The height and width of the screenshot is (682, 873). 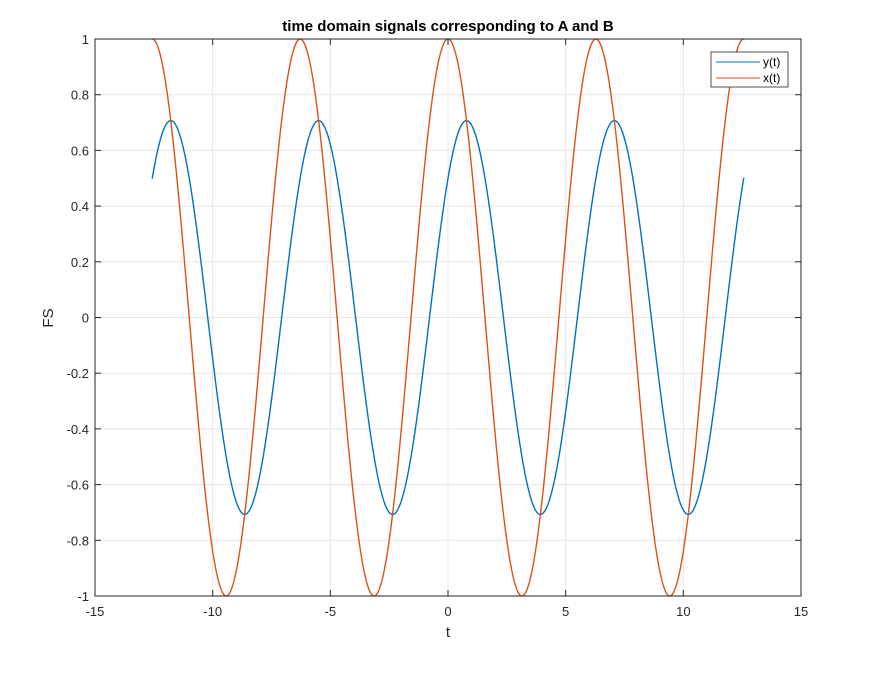 I want to click on legend-label-x: x(t), so click(x=771, y=78).